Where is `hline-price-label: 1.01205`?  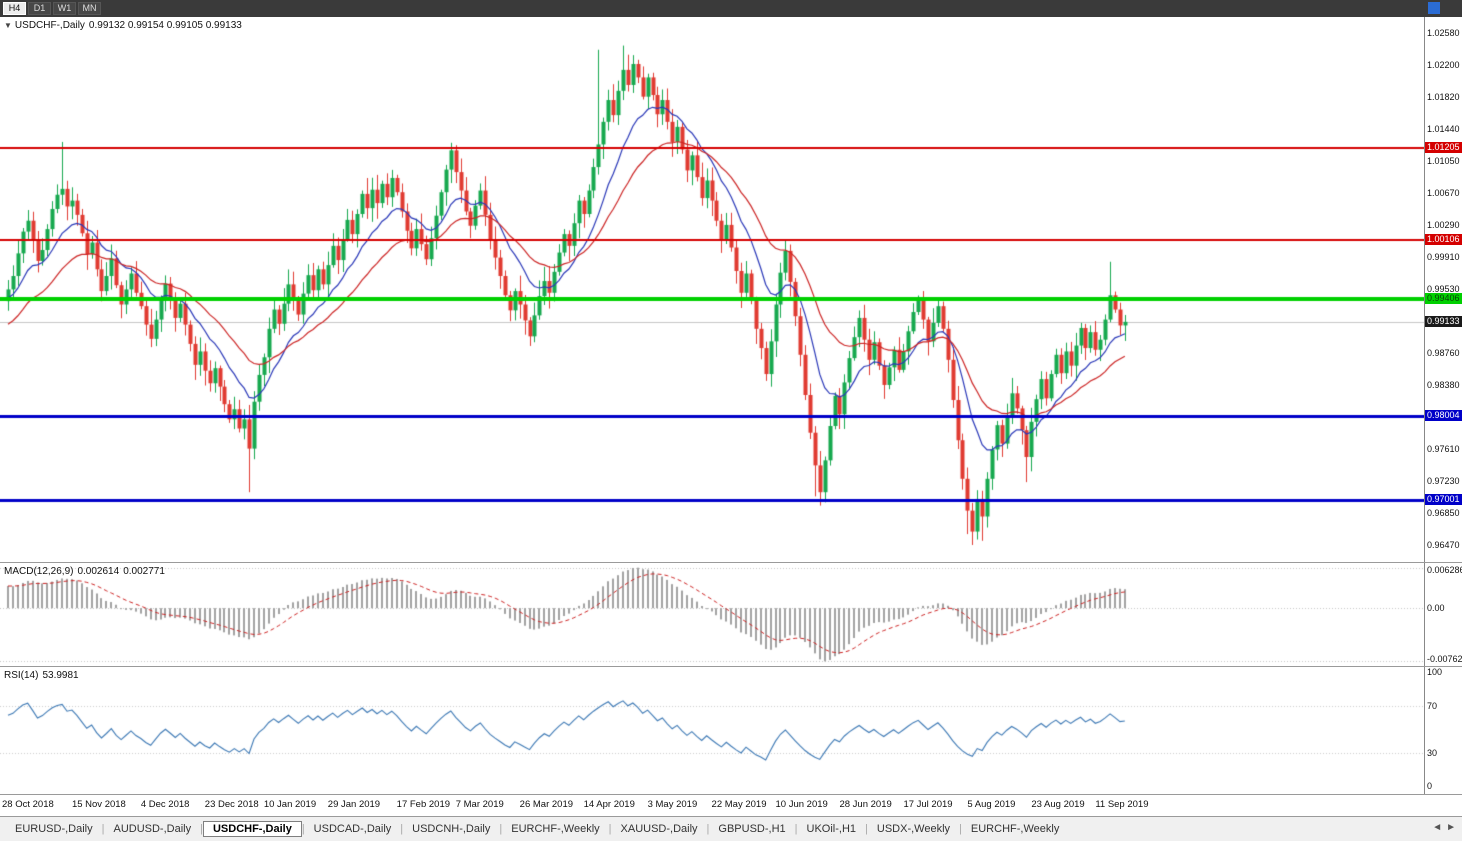 hline-price-label: 1.01205 is located at coordinates (1443, 148).